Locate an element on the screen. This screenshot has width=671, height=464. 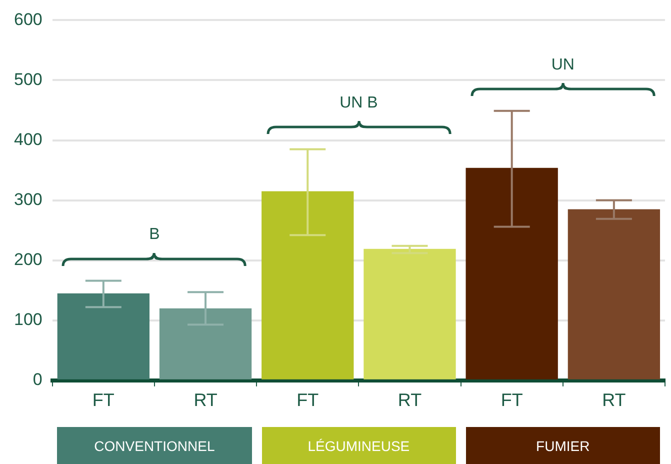
y-tick-label: 400 is located at coordinates (28, 139).